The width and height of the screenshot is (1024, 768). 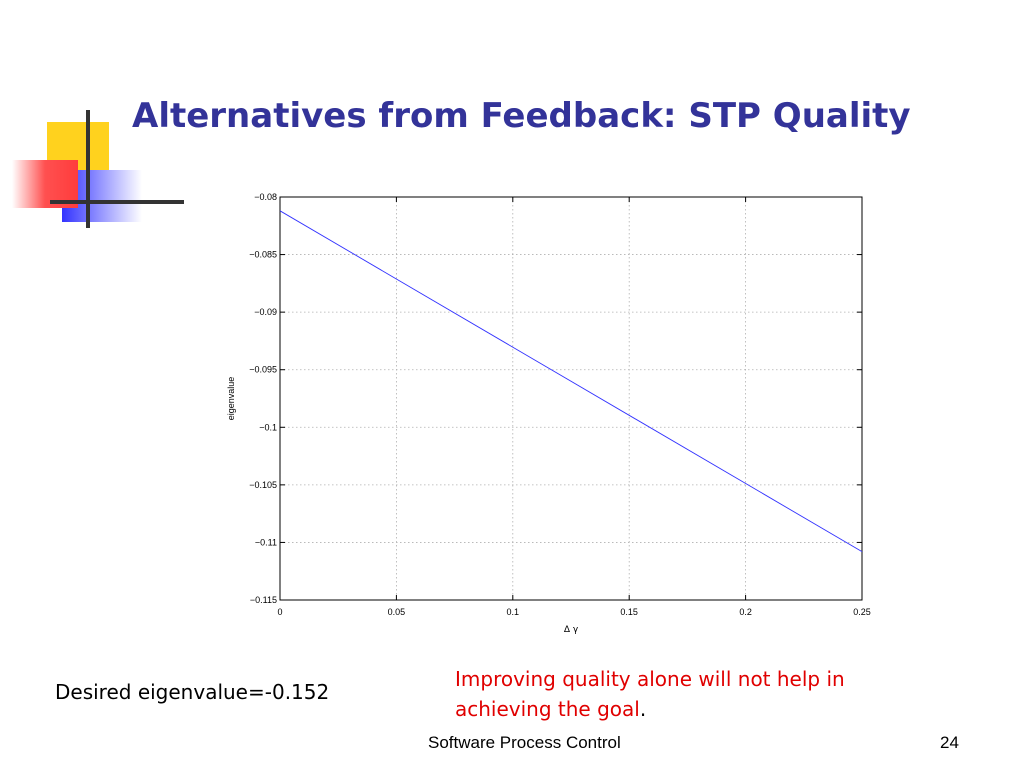 What do you see at coordinates (263, 600) in the screenshot?
I see `y-tick-label: −0.115` at bounding box center [263, 600].